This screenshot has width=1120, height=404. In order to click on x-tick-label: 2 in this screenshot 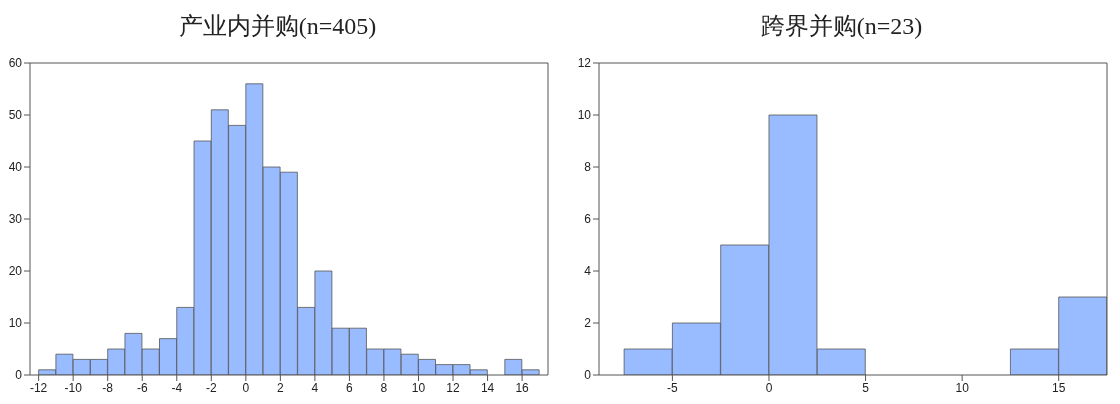, I will do `click(281, 387)`.